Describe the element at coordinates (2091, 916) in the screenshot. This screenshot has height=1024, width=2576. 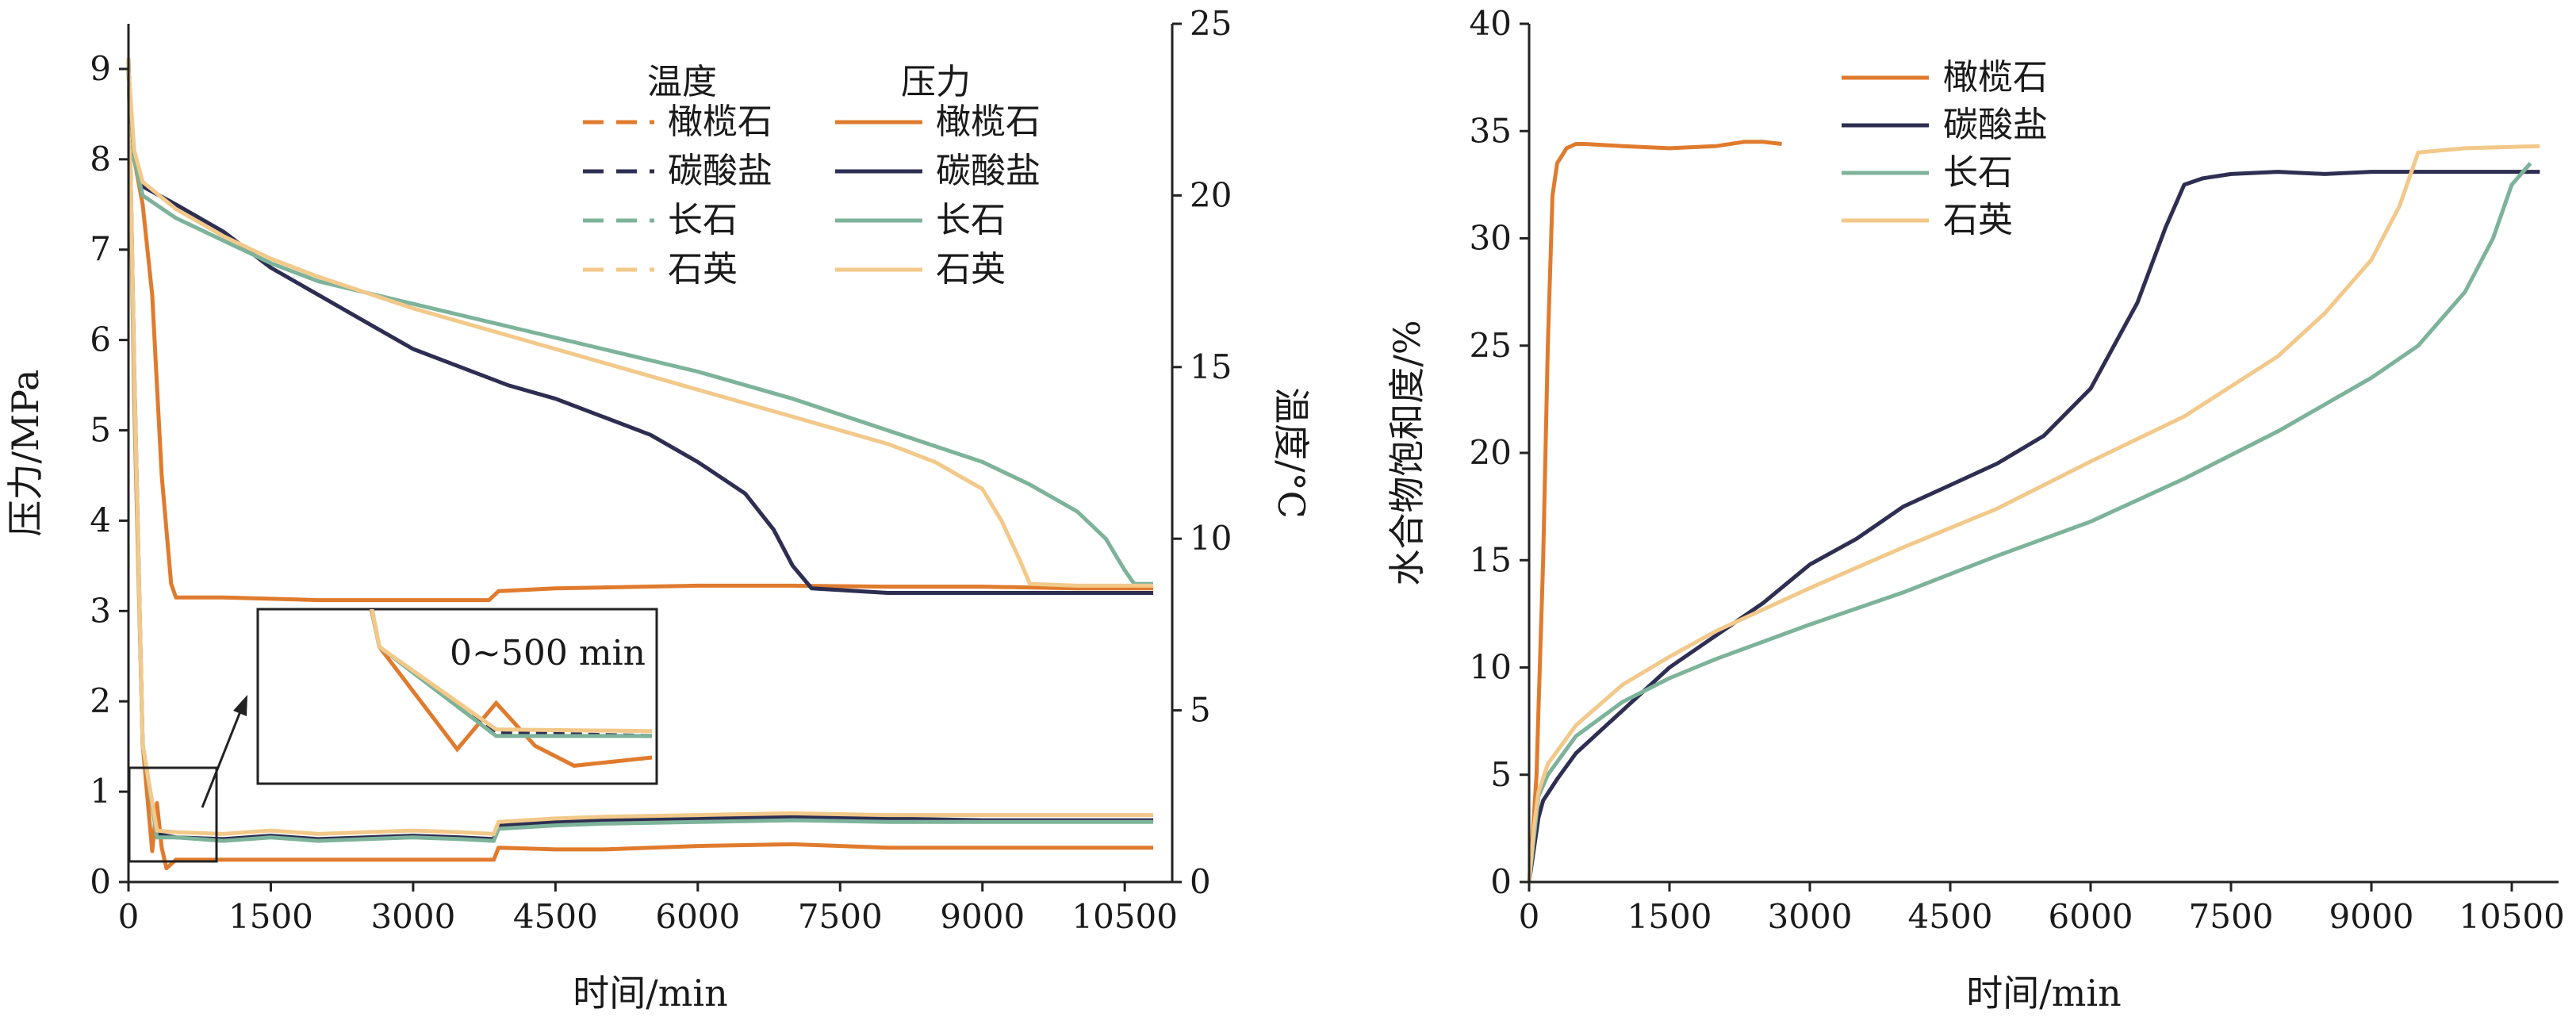
I see `chart2-x-tick-label: 6000` at that location.